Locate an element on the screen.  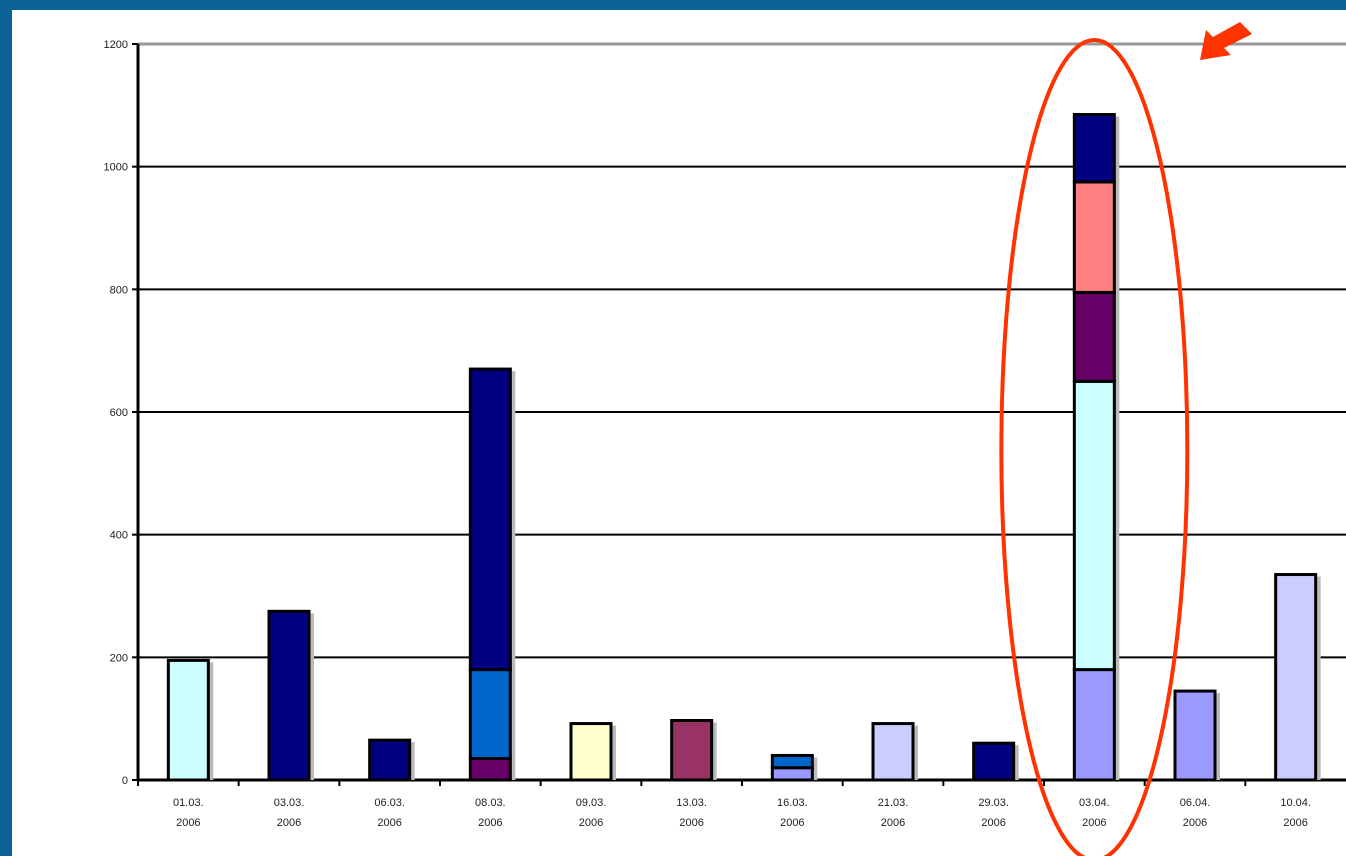
x-tick-label: 21.03. 2006 is located at coordinates (893, 813).